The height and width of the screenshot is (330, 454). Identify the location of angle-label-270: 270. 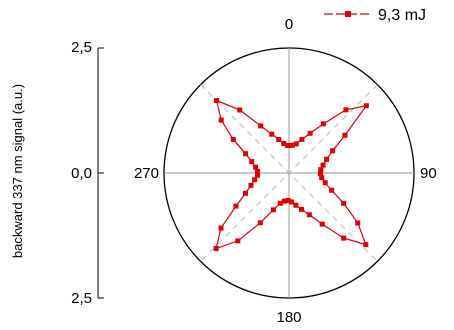
(146, 173).